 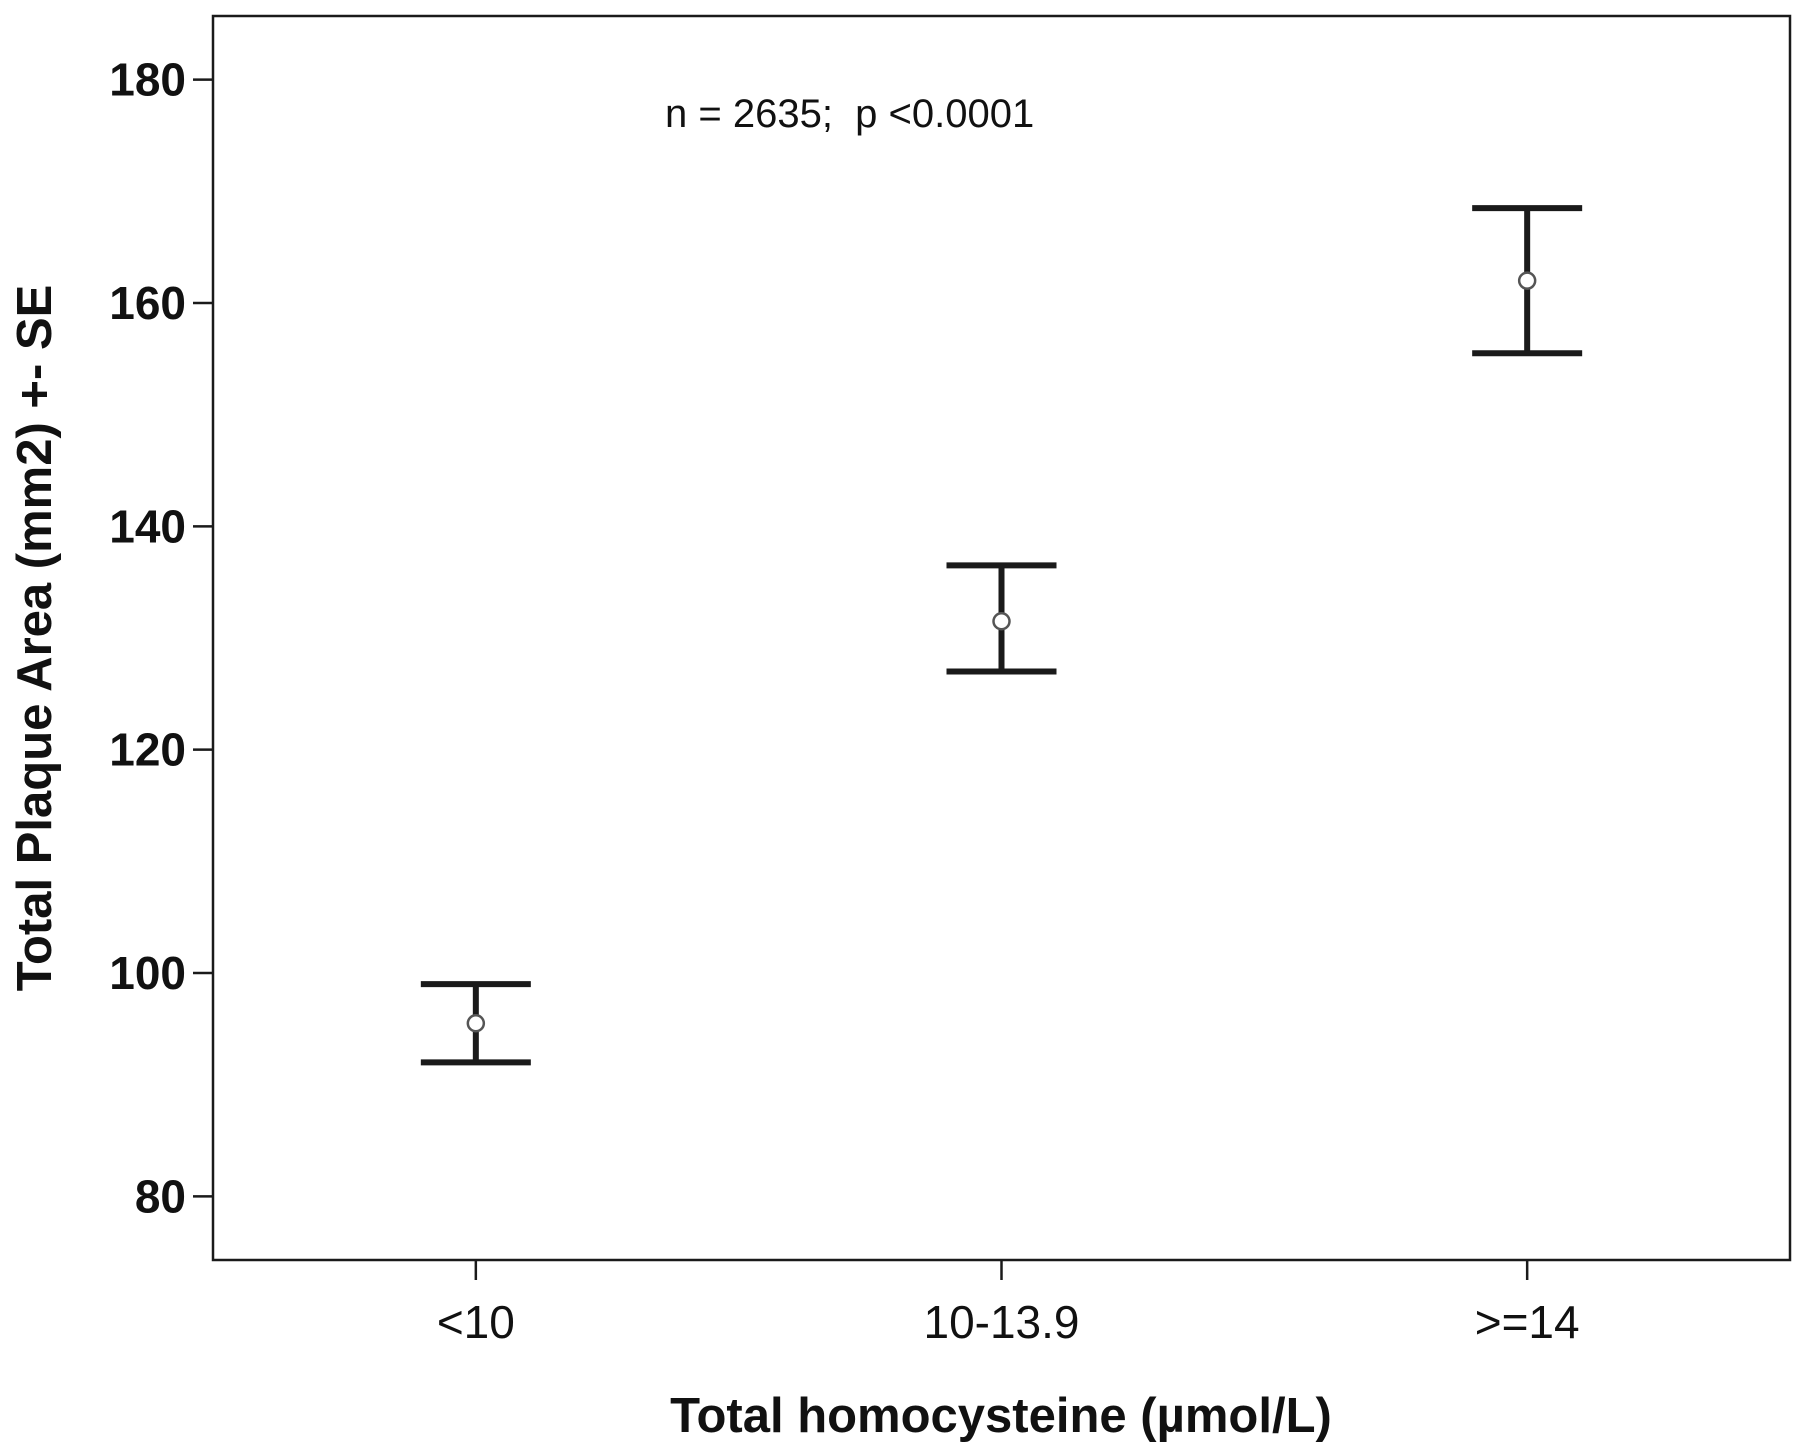 What do you see at coordinates (849, 114) in the screenshot?
I see `stats-annotation: n = 2635; p <0.0001` at bounding box center [849, 114].